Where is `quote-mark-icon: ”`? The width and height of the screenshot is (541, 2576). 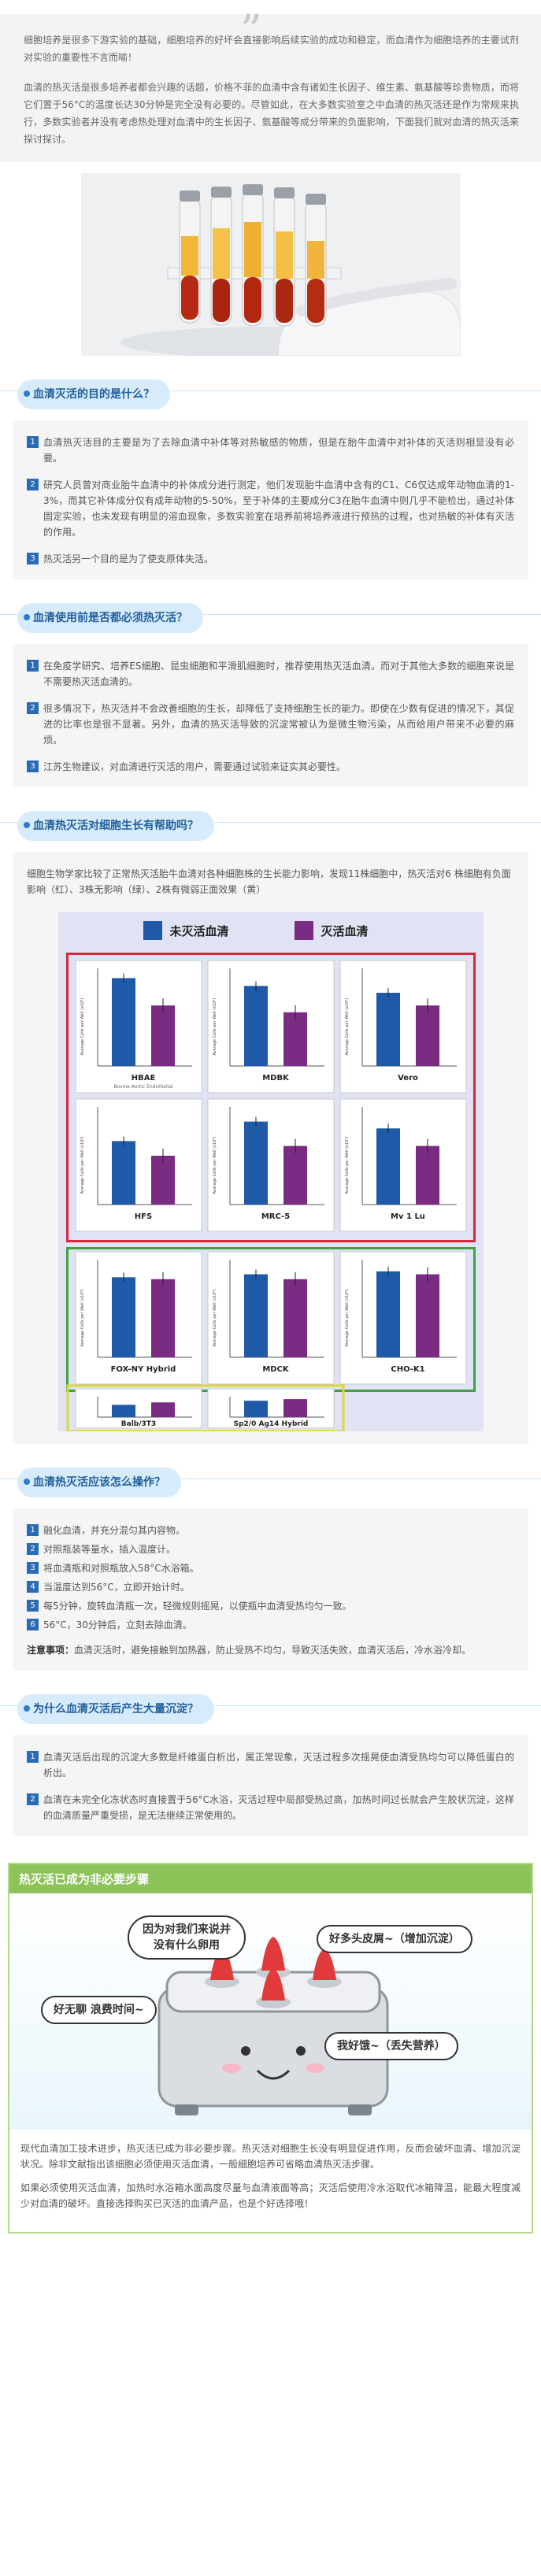
quote-mark-icon: ” is located at coordinates (251, 30).